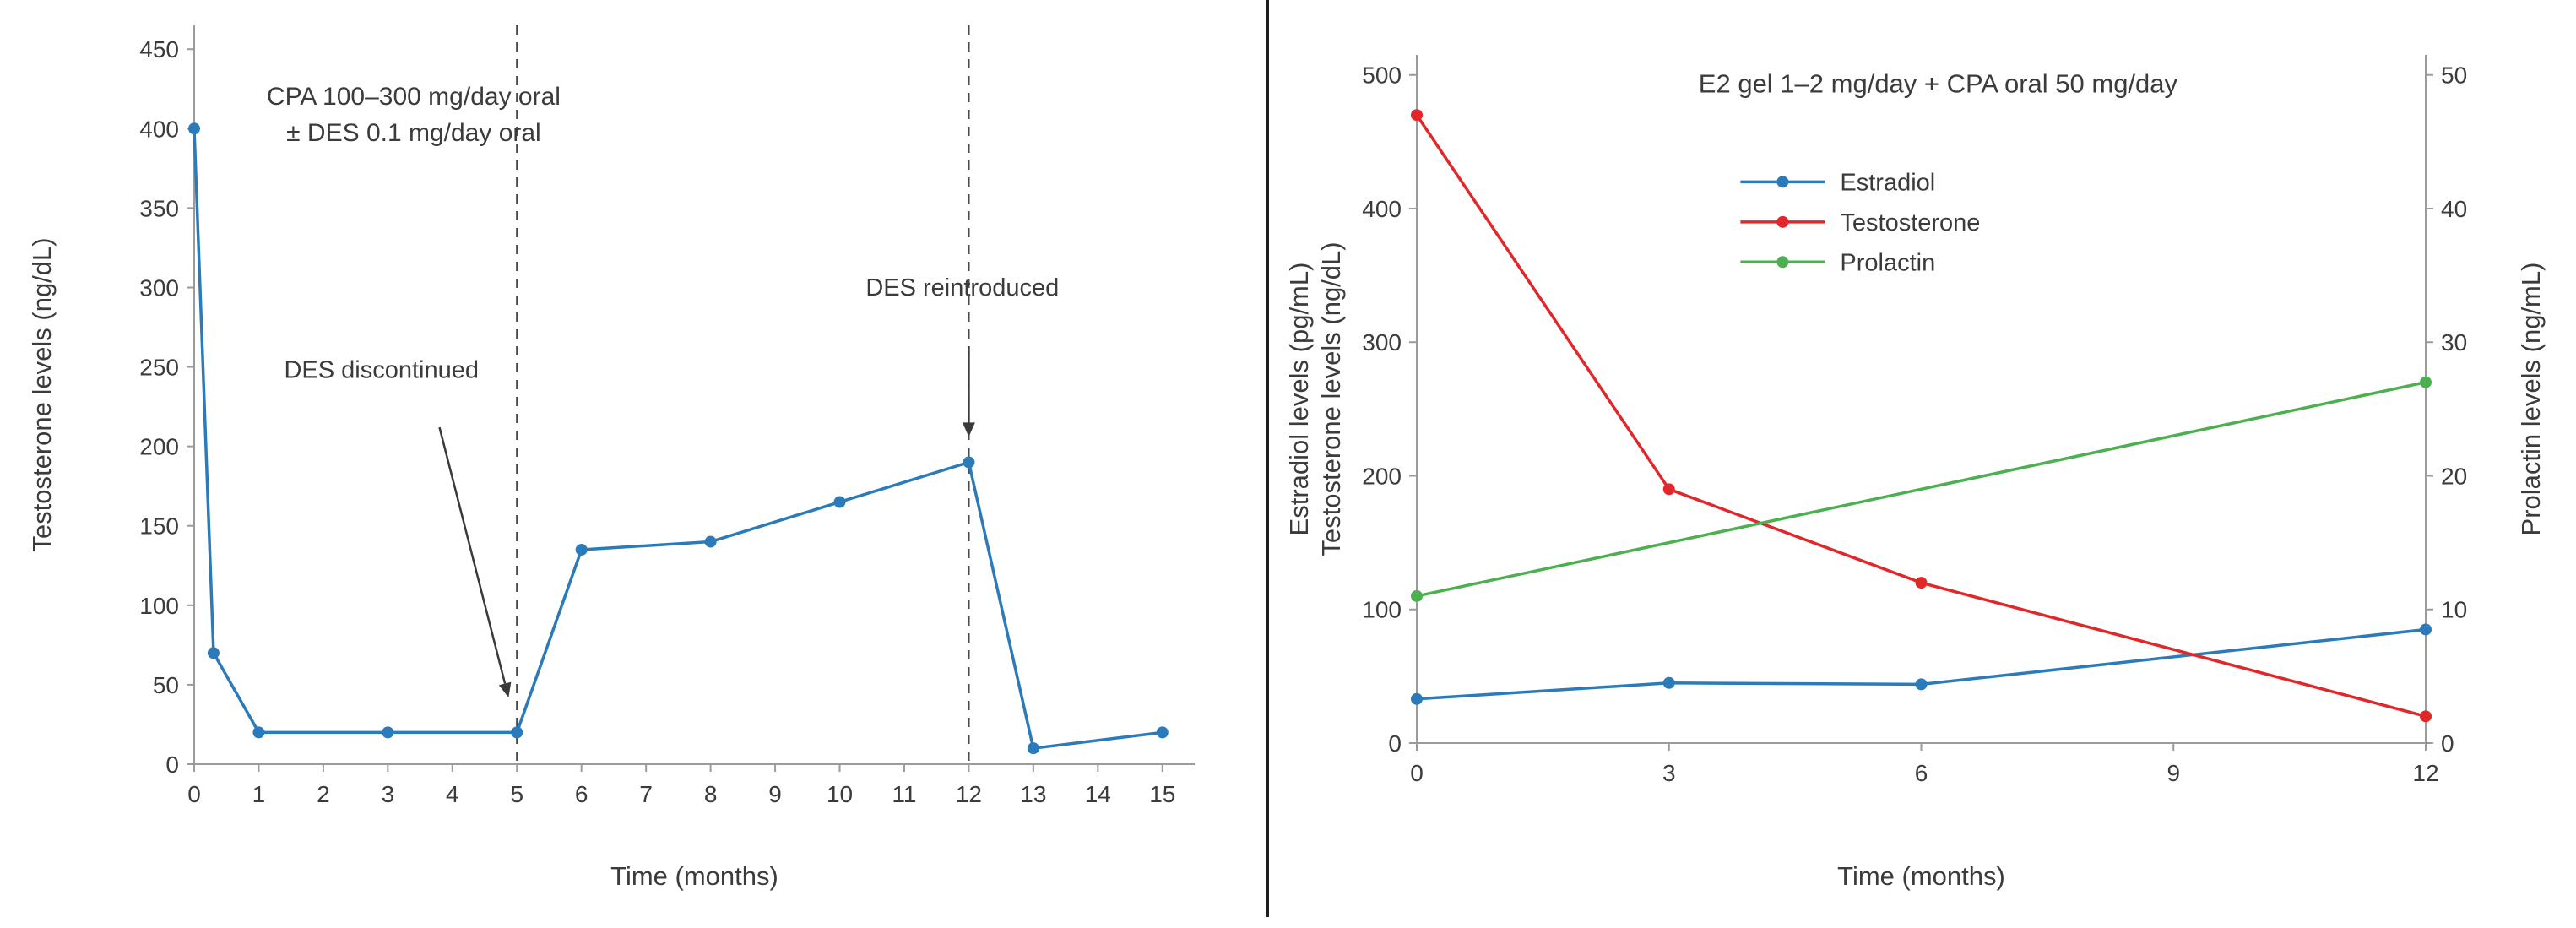 Image resolution: width=2576 pixels, height=928 pixels. Describe the element at coordinates (1783, 182) in the screenshot. I see `legend-marker-estradiol` at that location.